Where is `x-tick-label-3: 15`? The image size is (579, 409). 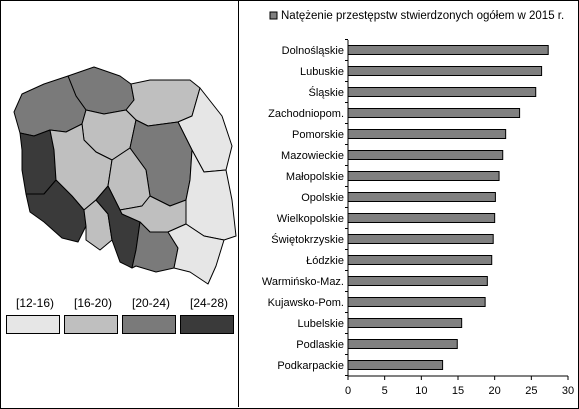 x-tick-label-3: 15 is located at coordinates (458, 391).